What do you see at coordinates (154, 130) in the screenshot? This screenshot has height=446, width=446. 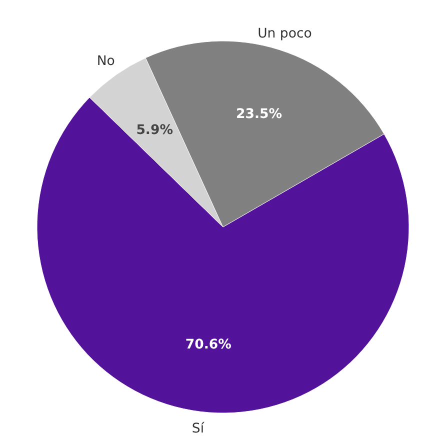 I see `data-label: 5.9%` at bounding box center [154, 130].